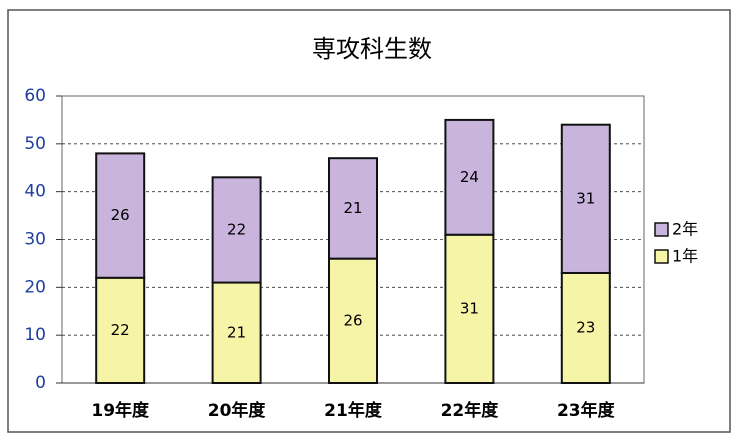 This screenshot has width=745, height=441. Describe the element at coordinates (372, 49) in the screenshot. I see `chart-title: 専攻科生数` at that location.